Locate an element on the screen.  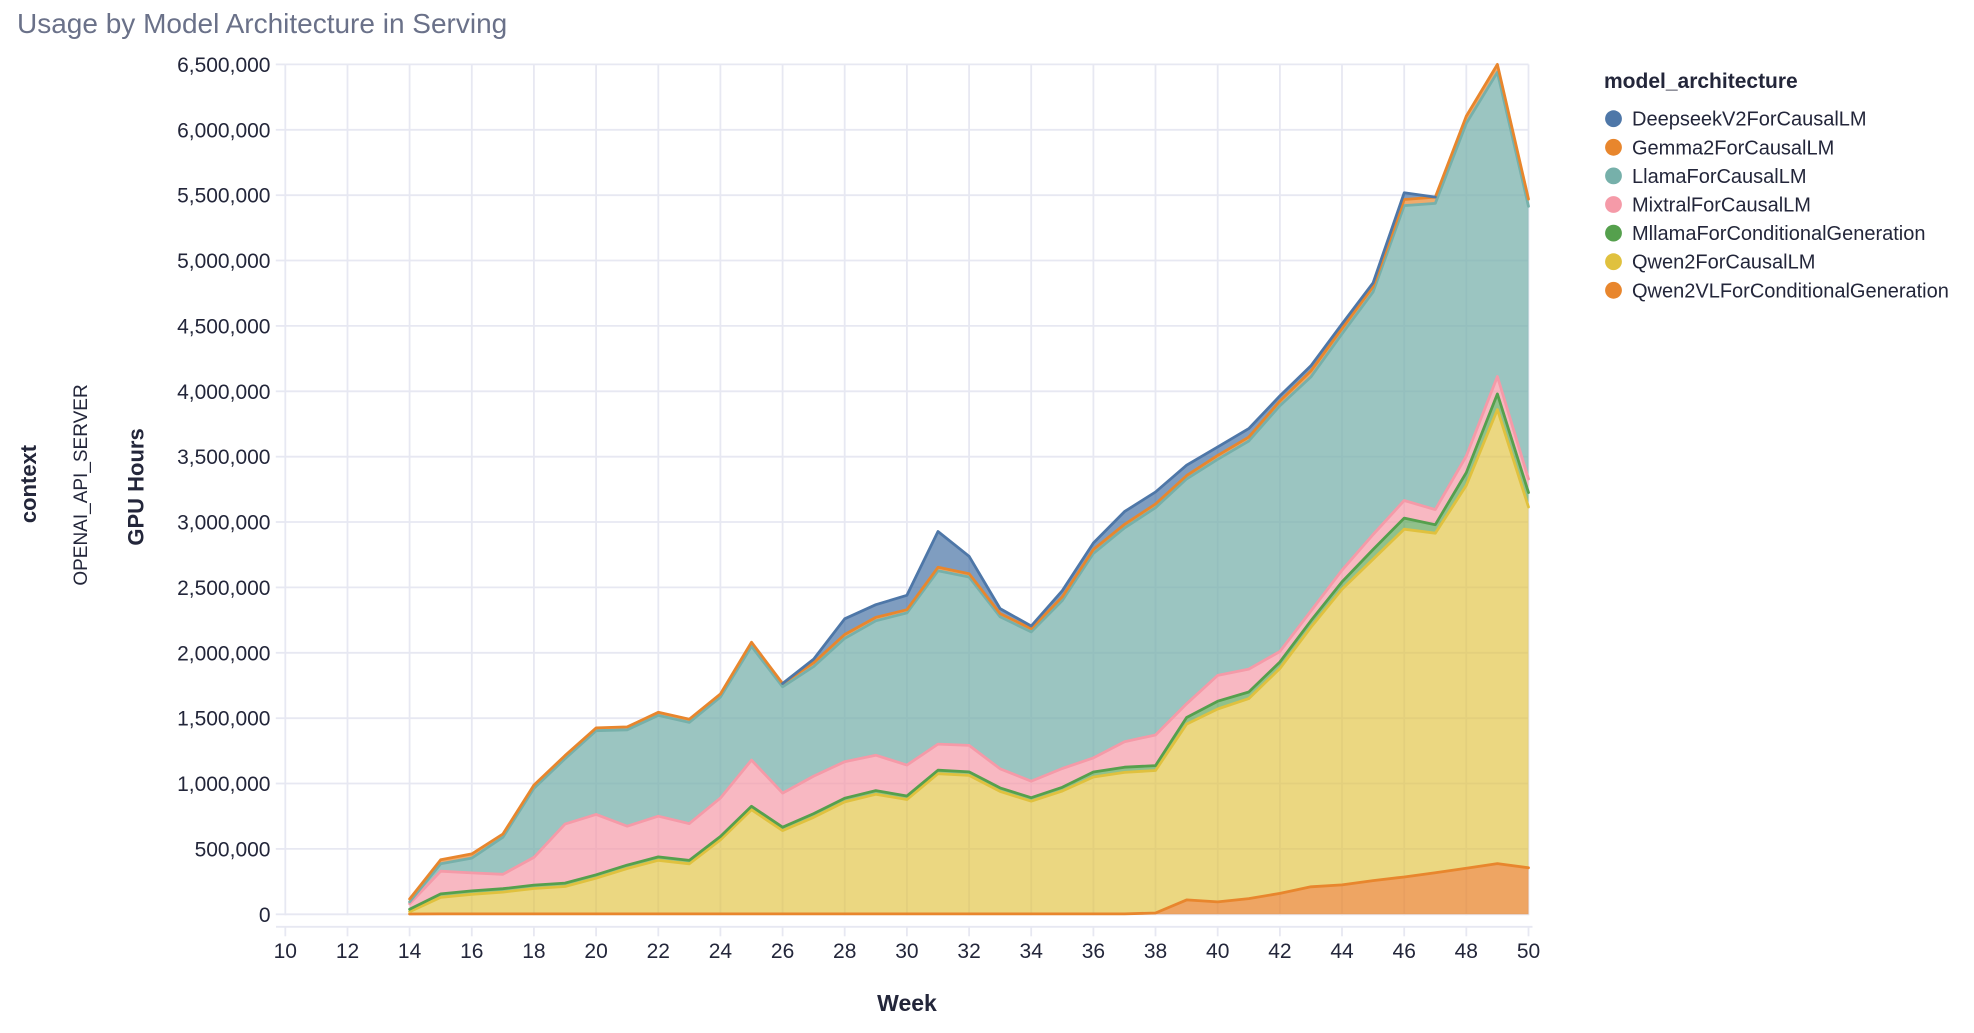
svg-text: 34 is located at coordinates (1032, 951).